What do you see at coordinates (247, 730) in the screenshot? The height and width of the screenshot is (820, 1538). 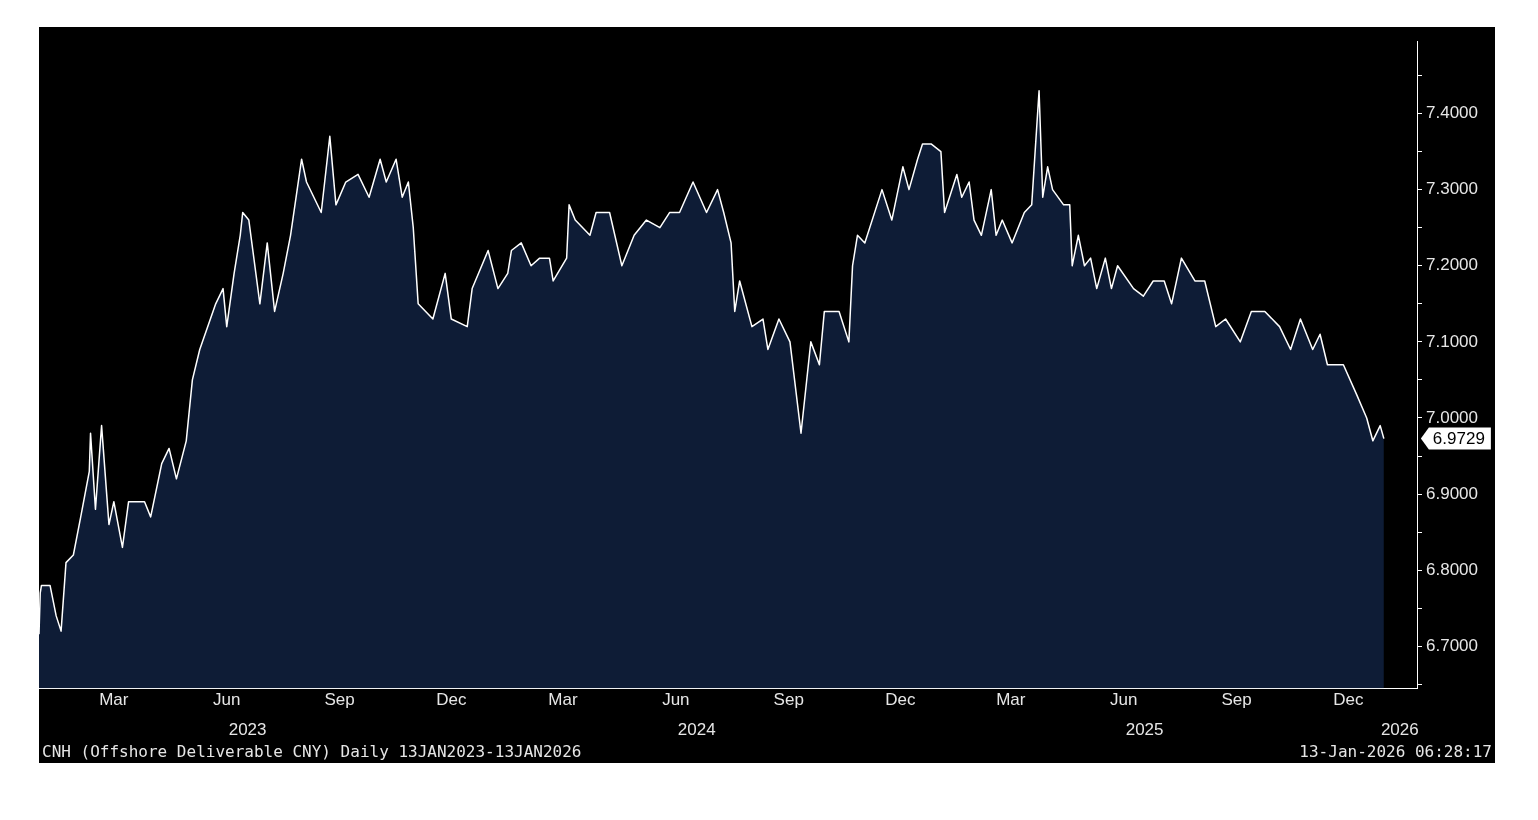 I see `x2-tick-label: 2023` at bounding box center [247, 730].